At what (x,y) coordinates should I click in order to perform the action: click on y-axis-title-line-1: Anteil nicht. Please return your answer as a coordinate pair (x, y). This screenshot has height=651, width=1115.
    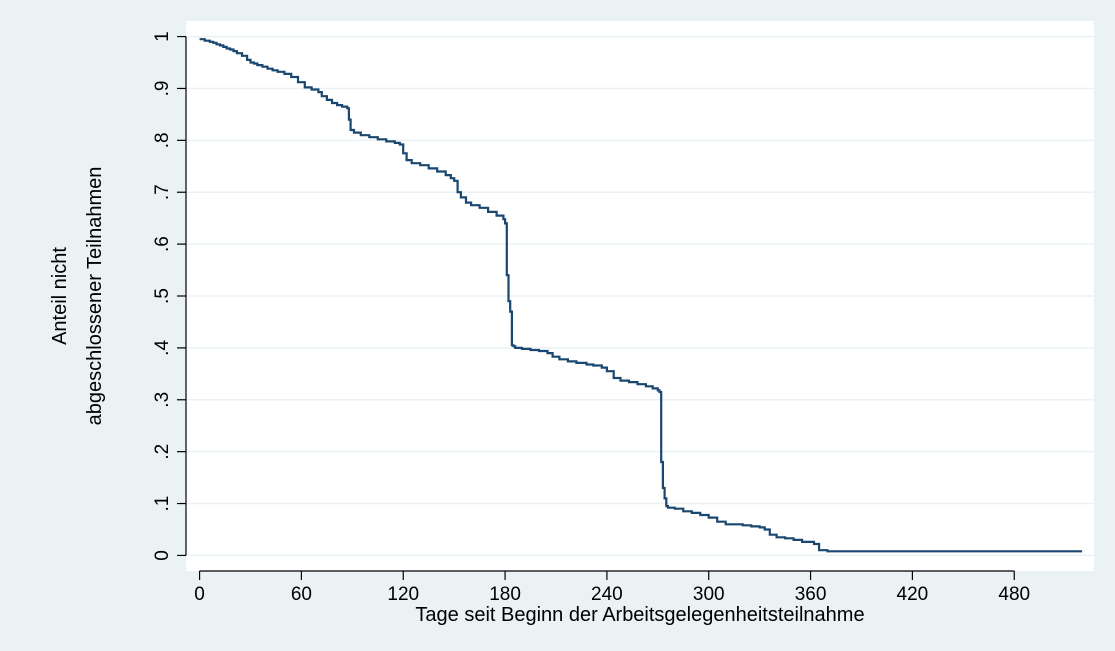
    Looking at the image, I should click on (60, 296).